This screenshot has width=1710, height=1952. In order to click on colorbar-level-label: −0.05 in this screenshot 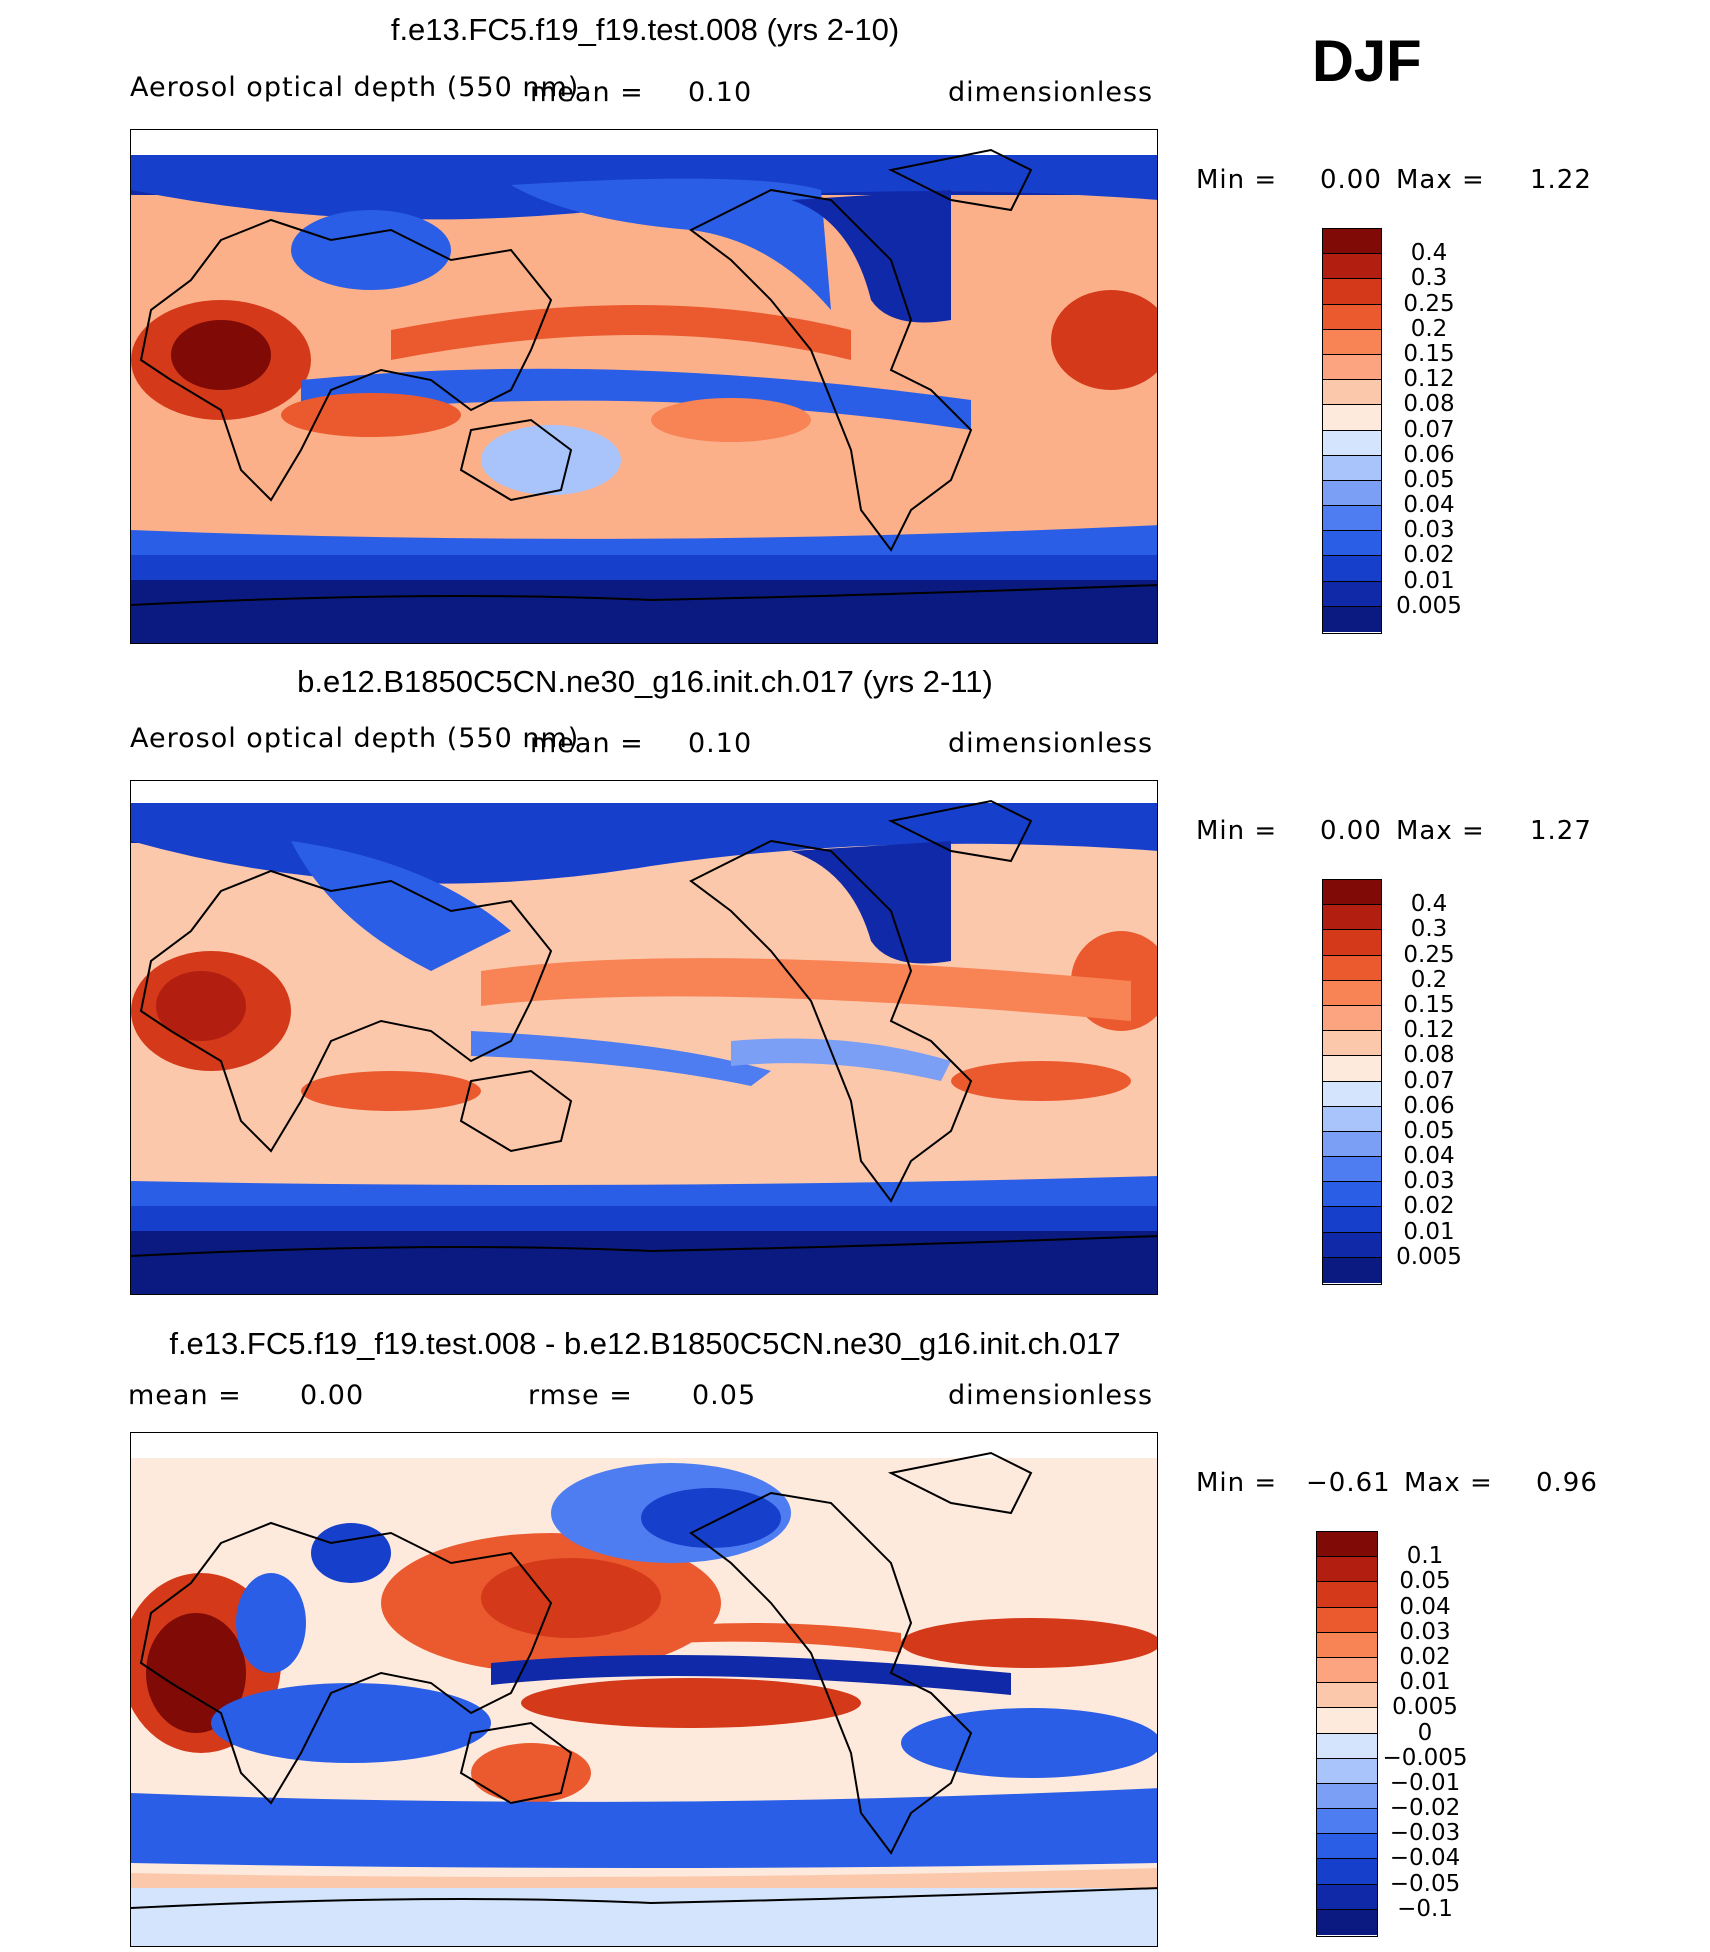, I will do `click(1425, 1883)`.